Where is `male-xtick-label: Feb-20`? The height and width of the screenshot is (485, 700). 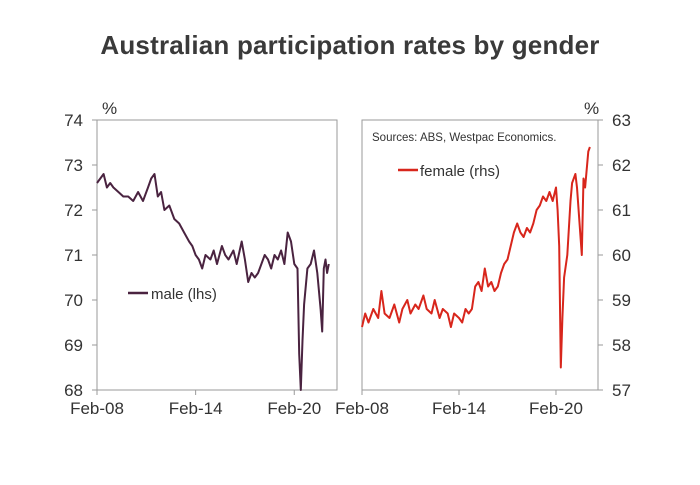
male-xtick-label: Feb-20 is located at coordinates (294, 408).